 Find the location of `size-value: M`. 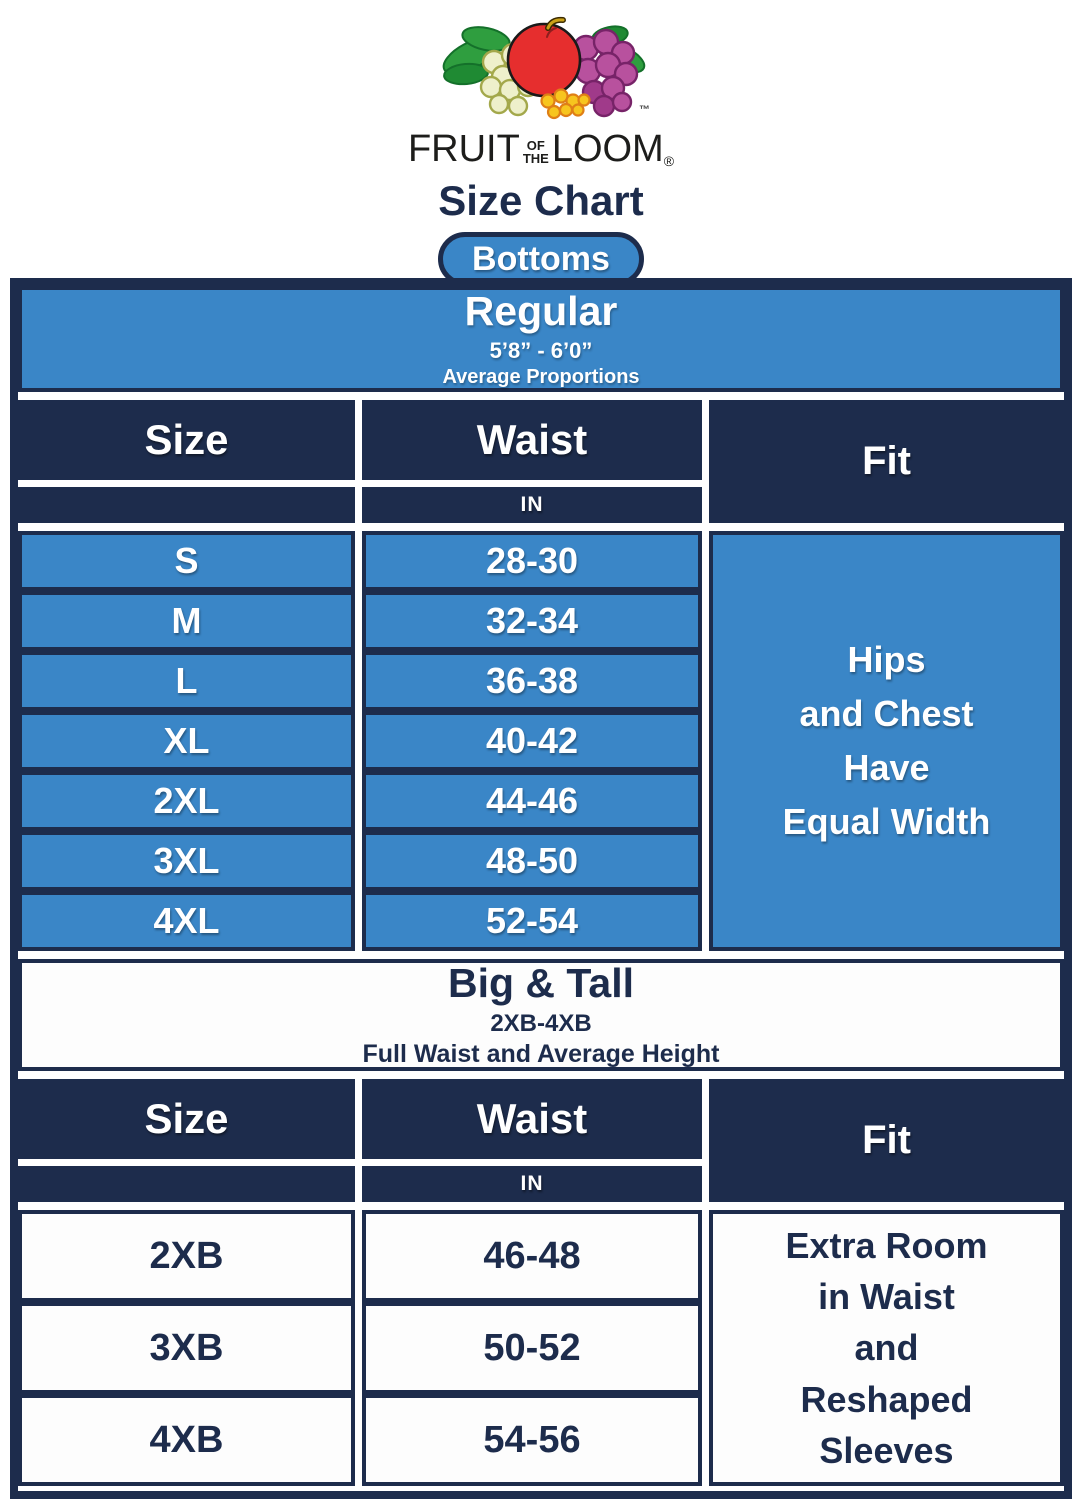

size-value: M is located at coordinates (186, 621).